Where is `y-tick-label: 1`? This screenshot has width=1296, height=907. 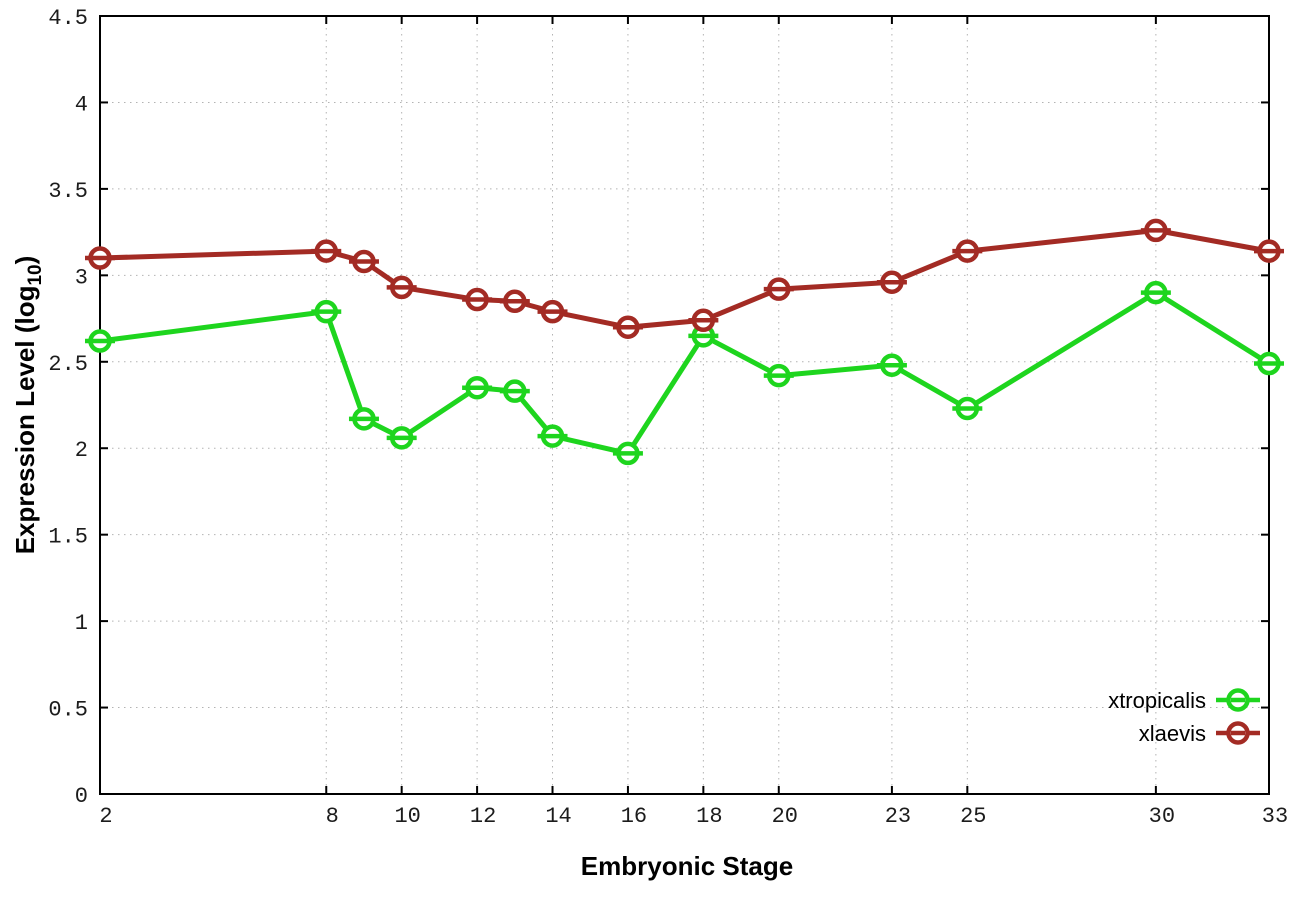 y-tick-label: 1 is located at coordinates (81, 623).